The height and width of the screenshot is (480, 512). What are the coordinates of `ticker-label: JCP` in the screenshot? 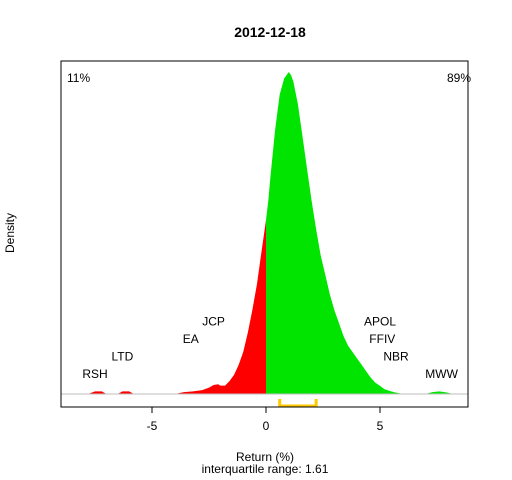 It's located at (213, 321).